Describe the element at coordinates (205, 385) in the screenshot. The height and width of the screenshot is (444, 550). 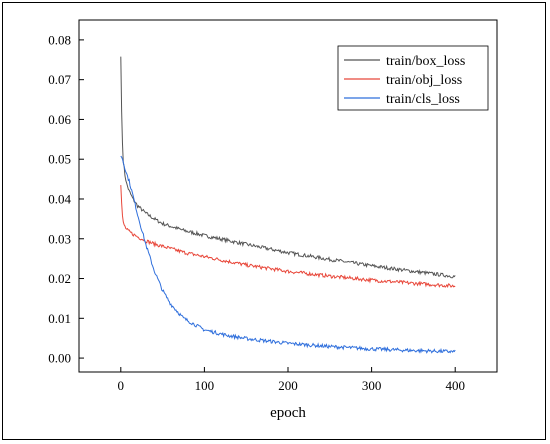
I see `x-tick-label: 100` at that location.